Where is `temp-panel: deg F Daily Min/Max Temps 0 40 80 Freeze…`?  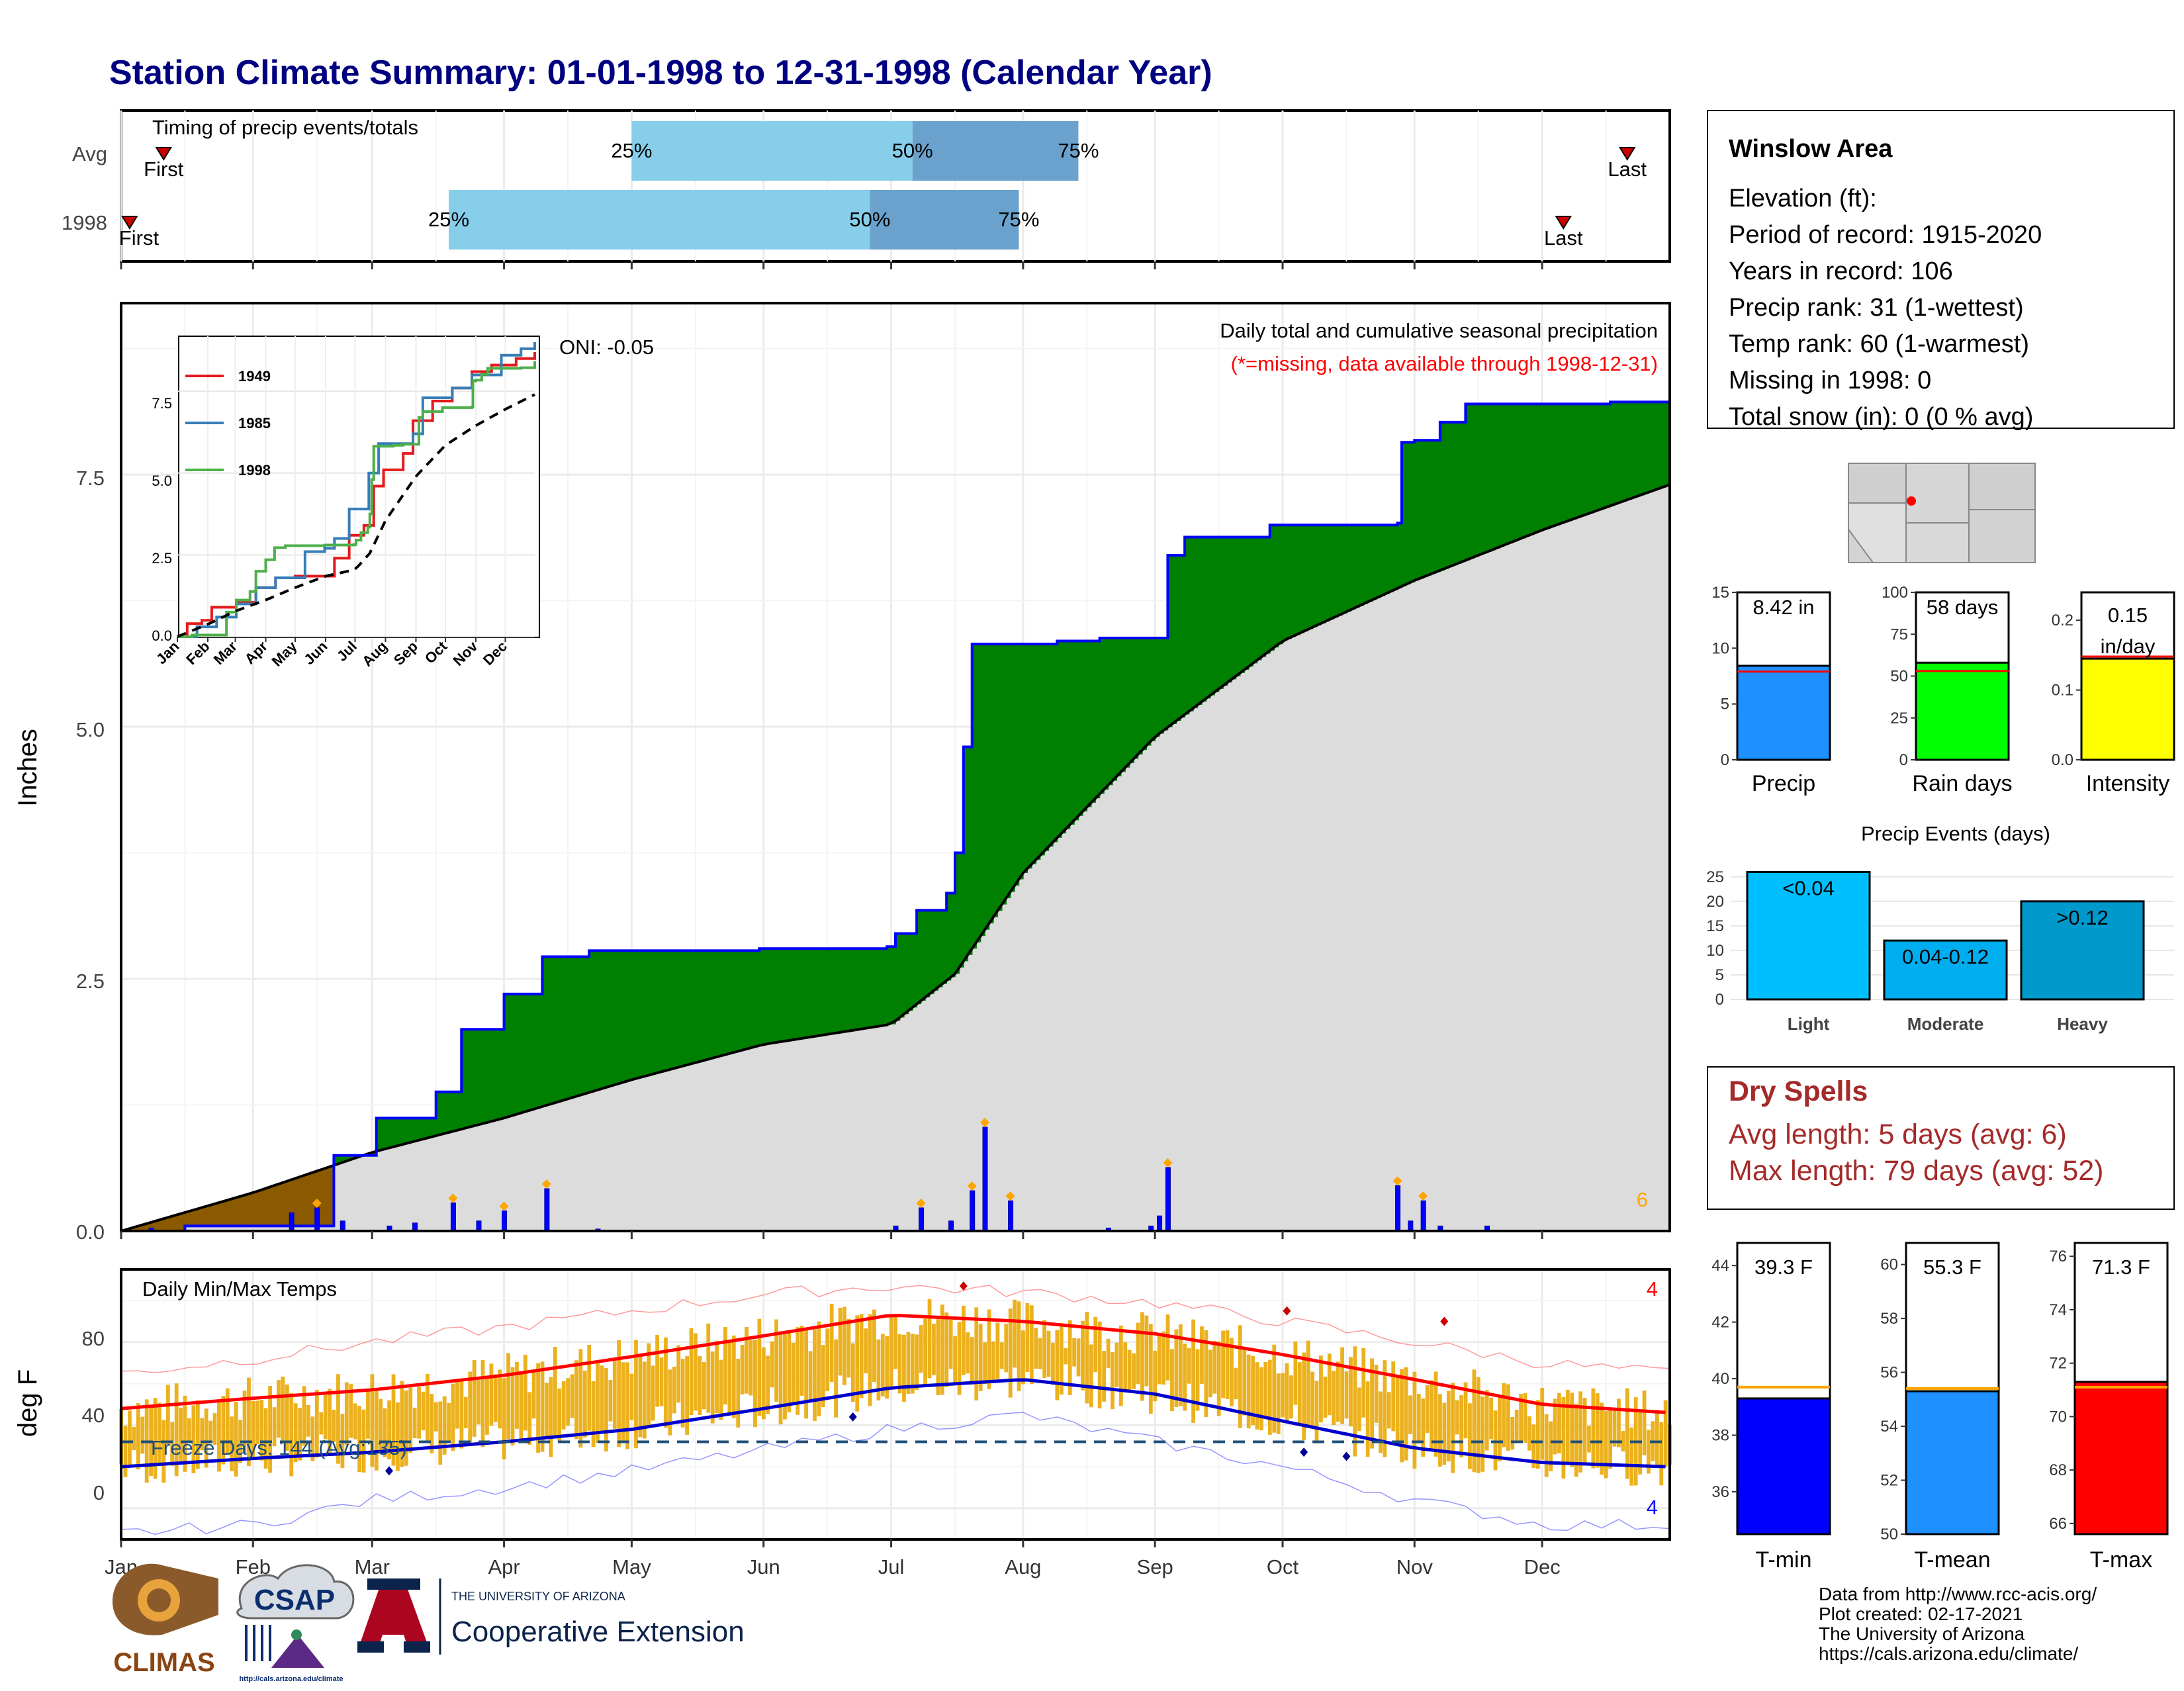 temp-panel: deg F Daily Min/Max Temps 0 40 80 Freeze… is located at coordinates (842, 1404).